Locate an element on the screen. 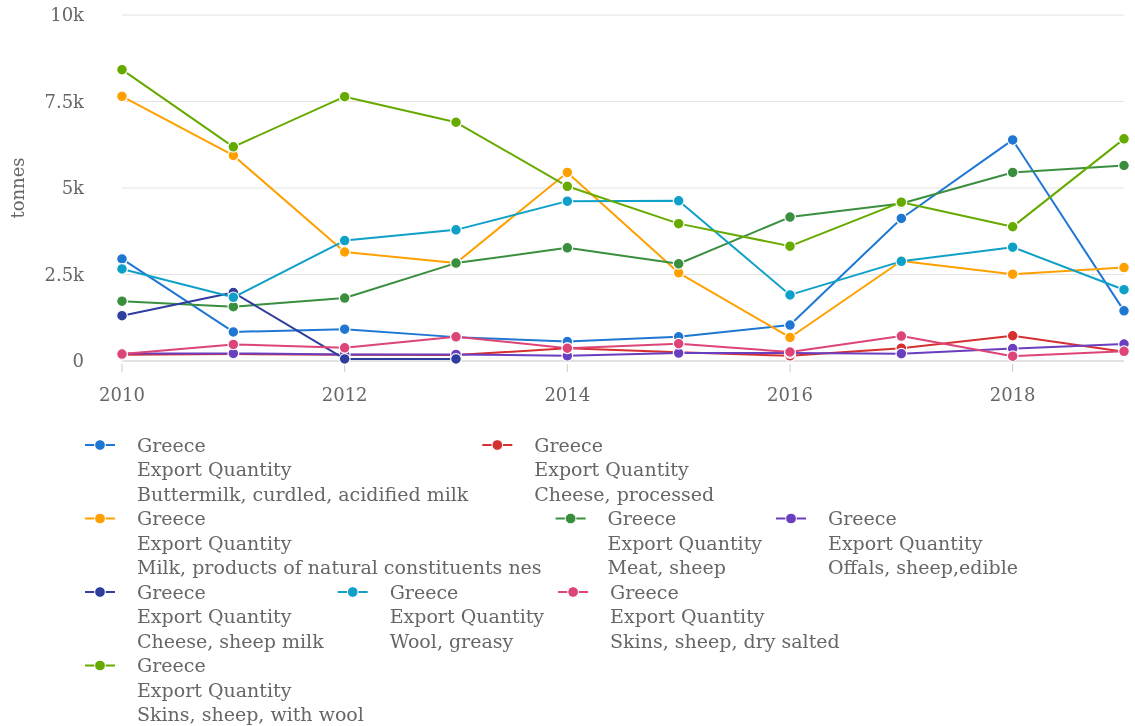 This screenshot has height=726, width=1135. x-tick-label: 2016 is located at coordinates (790, 394).